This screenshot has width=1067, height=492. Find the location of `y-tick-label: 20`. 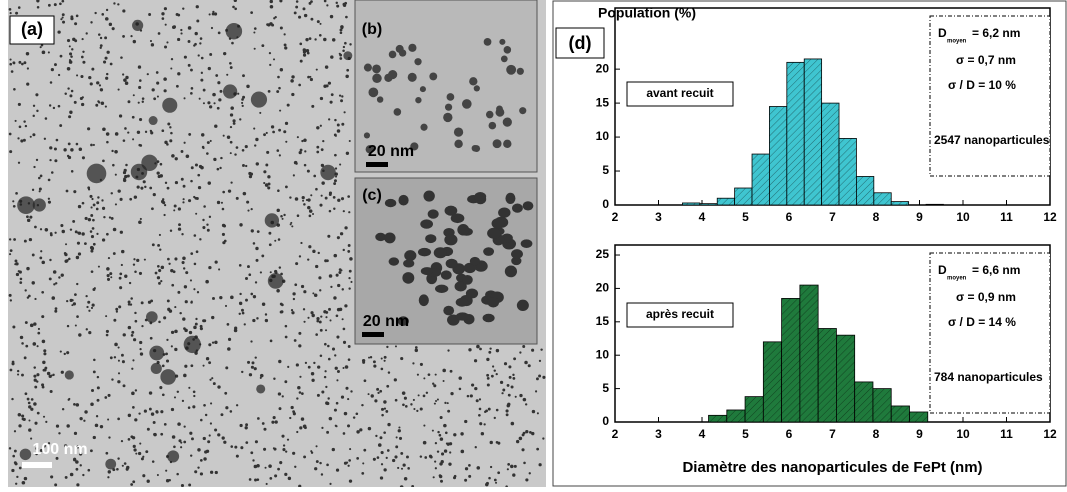

y-tick-label: 20 is located at coordinates (603, 68).